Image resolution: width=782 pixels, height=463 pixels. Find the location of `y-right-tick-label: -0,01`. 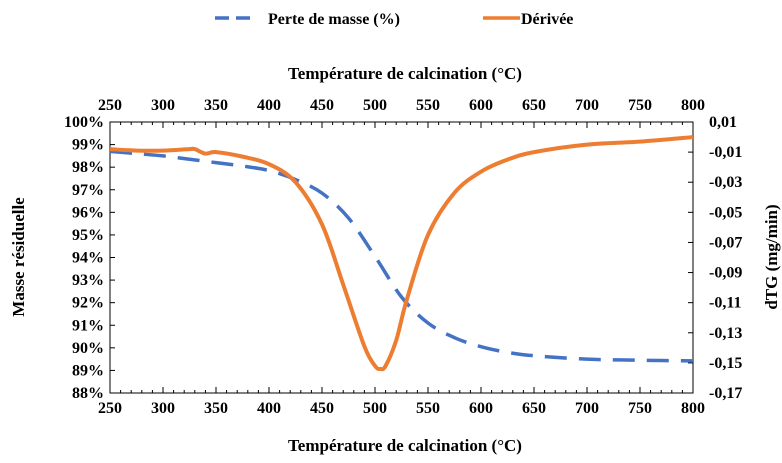

y-right-tick-label: -0,01 is located at coordinates (725, 152).